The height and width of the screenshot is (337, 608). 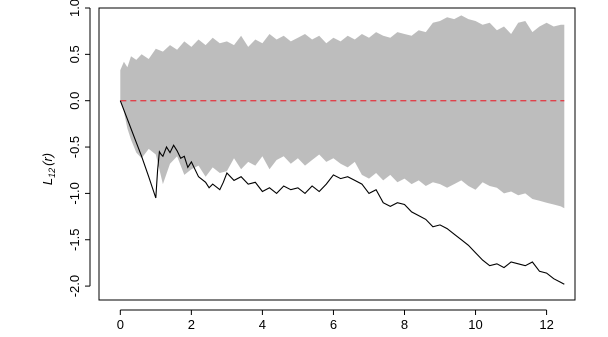 I want to click on y-axis-title: L12 (r), so click(x=48, y=169).